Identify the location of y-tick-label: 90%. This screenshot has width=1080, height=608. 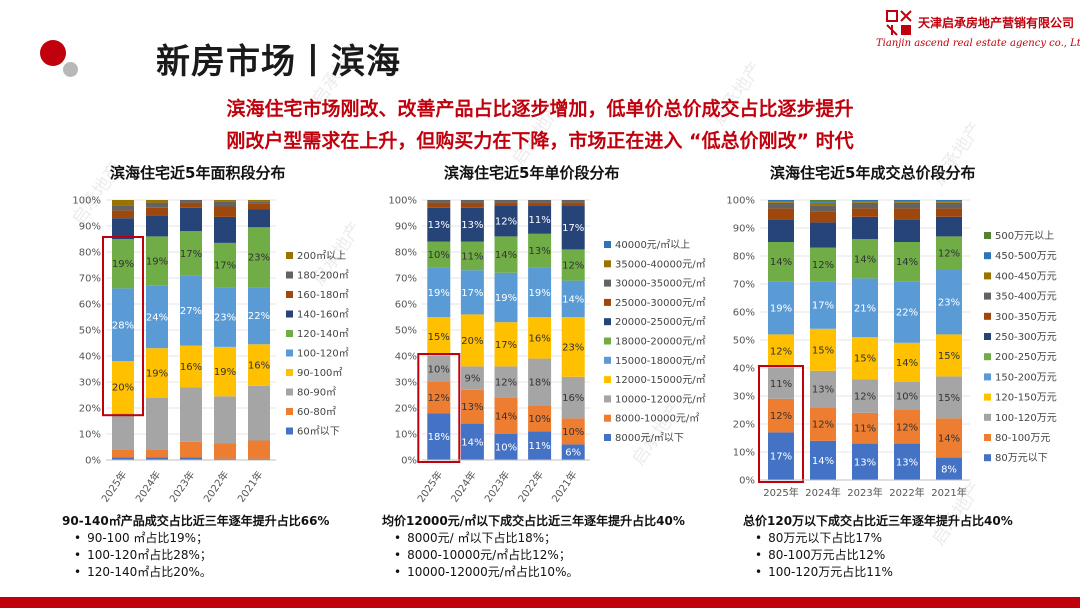
(744, 229).